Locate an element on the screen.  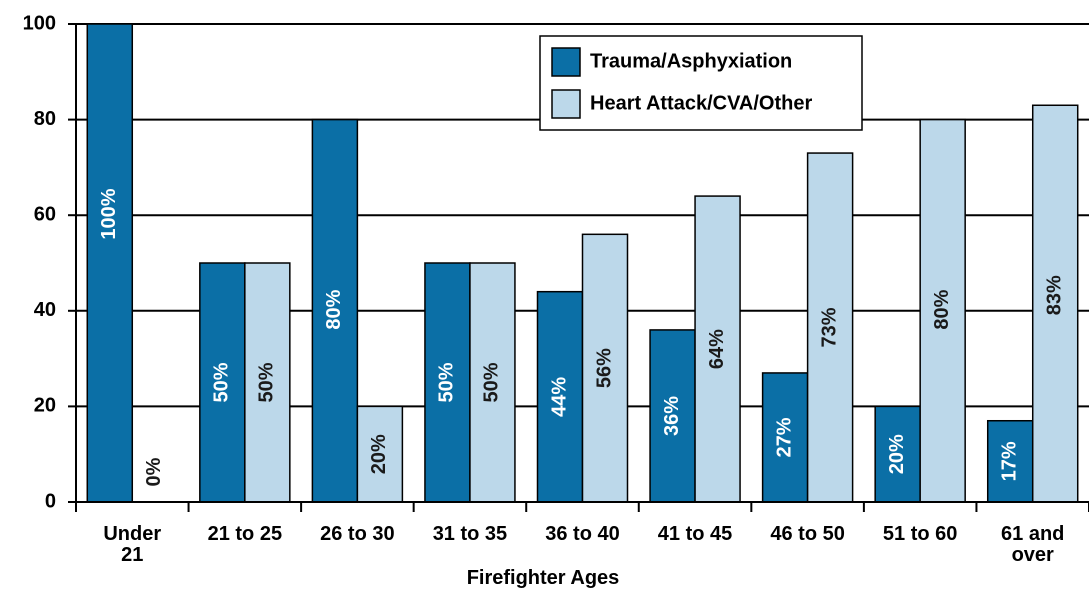
value-label: 100% is located at coordinates (109, 213).